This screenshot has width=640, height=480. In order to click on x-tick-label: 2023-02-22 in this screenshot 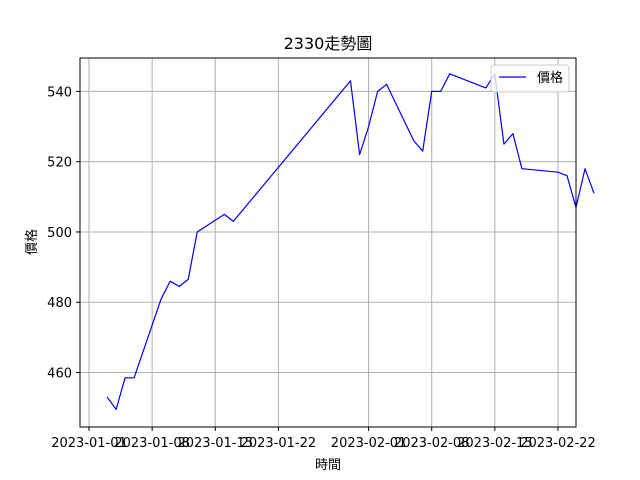, I will do `click(558, 443)`.